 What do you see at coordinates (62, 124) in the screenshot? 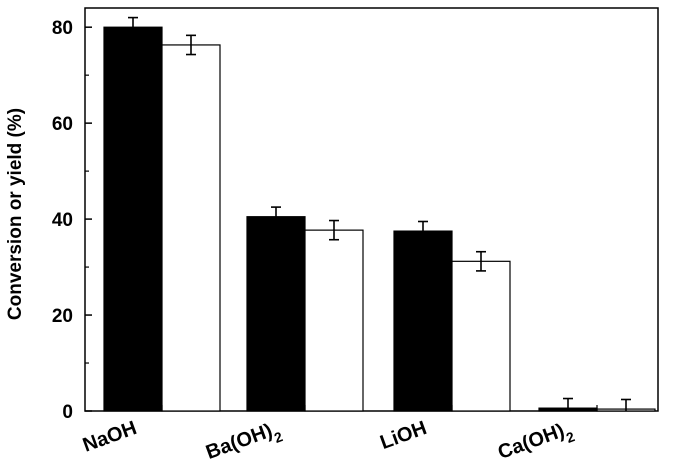
I see `y-tick-label: 60` at bounding box center [62, 124].